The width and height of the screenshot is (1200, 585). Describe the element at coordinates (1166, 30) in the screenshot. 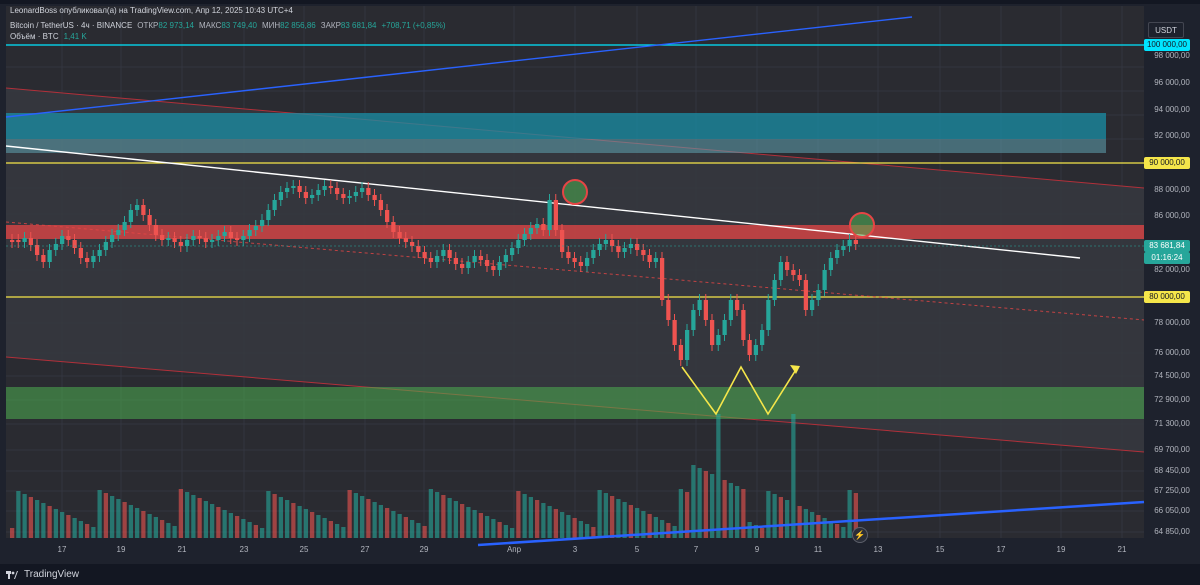

I see `currency-button: USDT` at that location.